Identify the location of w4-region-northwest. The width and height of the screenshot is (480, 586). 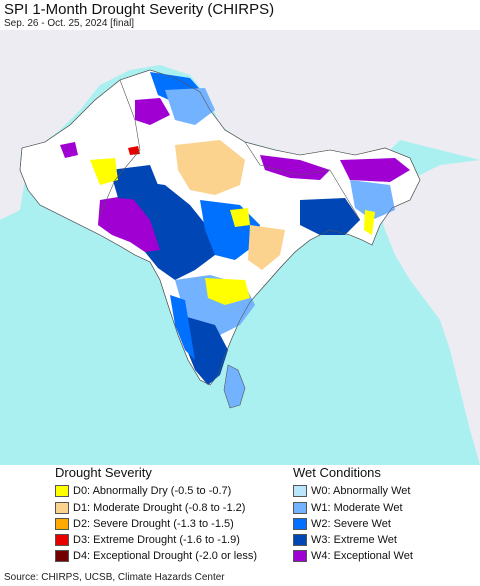
(152, 111).